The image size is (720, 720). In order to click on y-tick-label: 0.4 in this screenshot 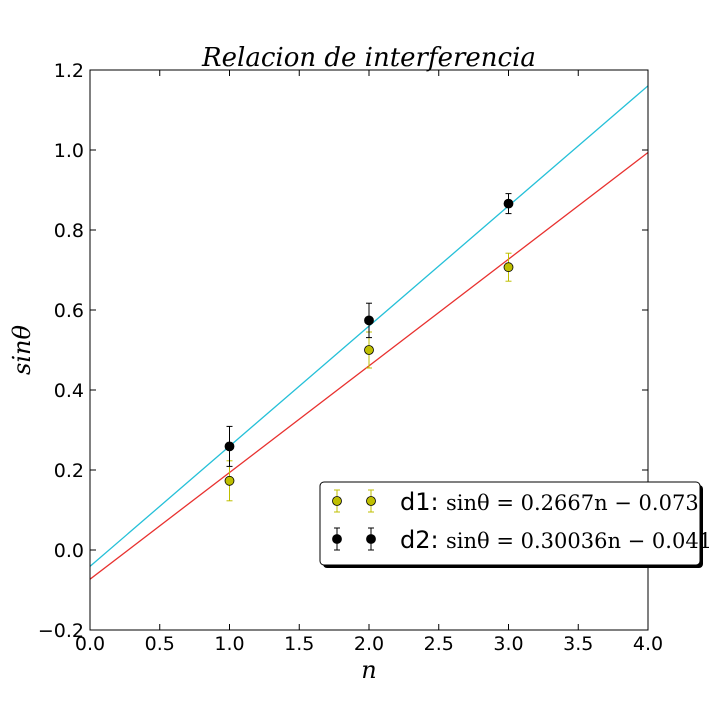, I will do `click(69, 391)`.